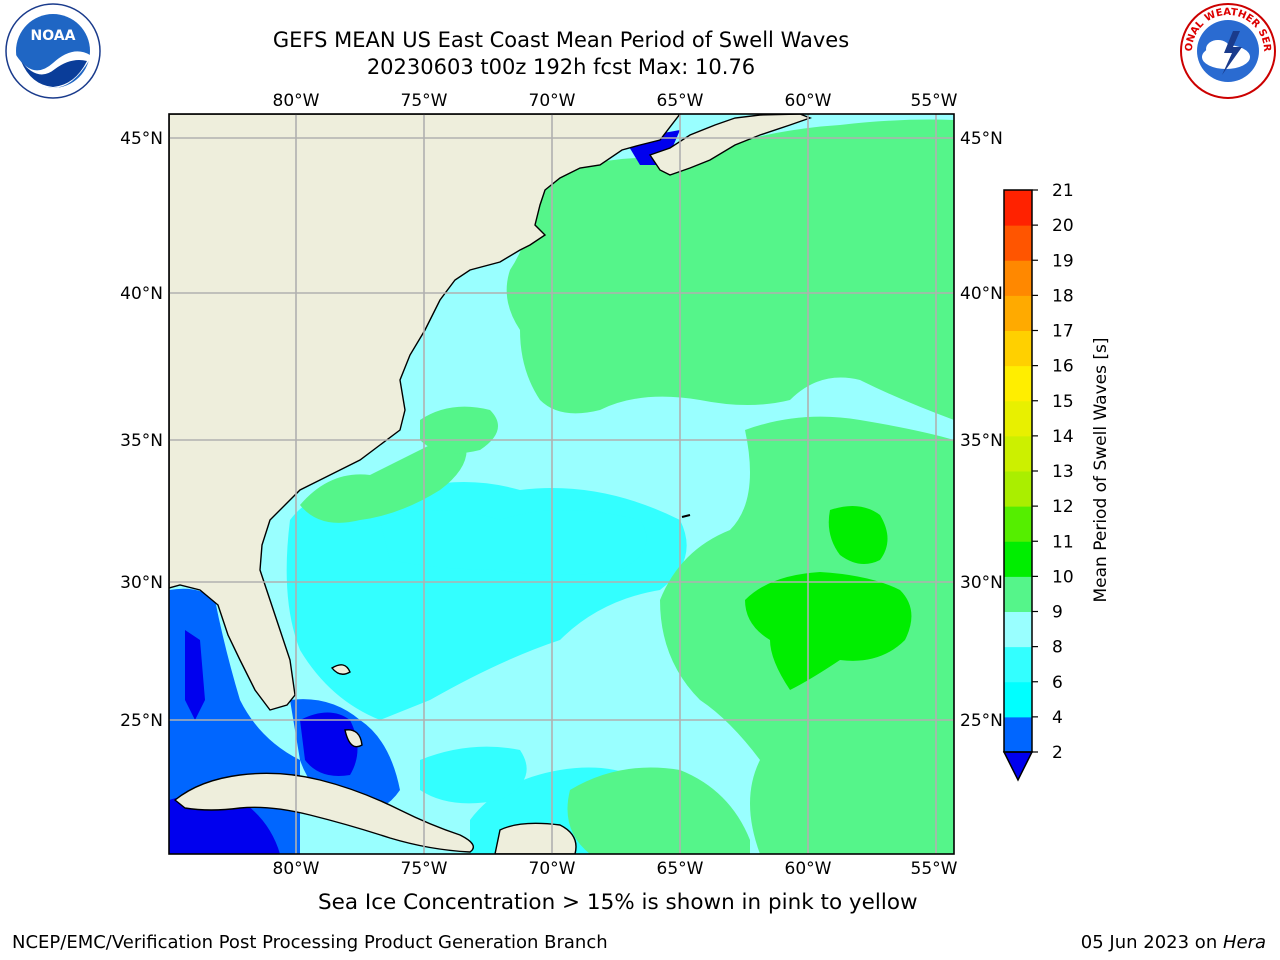  I want to click on colorbar-tick-label: 8, so click(1057, 648).